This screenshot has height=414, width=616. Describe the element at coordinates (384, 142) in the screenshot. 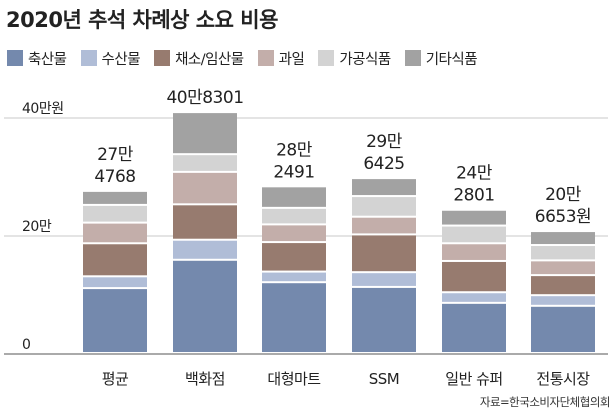

I see `total-value-label: 29만` at that location.